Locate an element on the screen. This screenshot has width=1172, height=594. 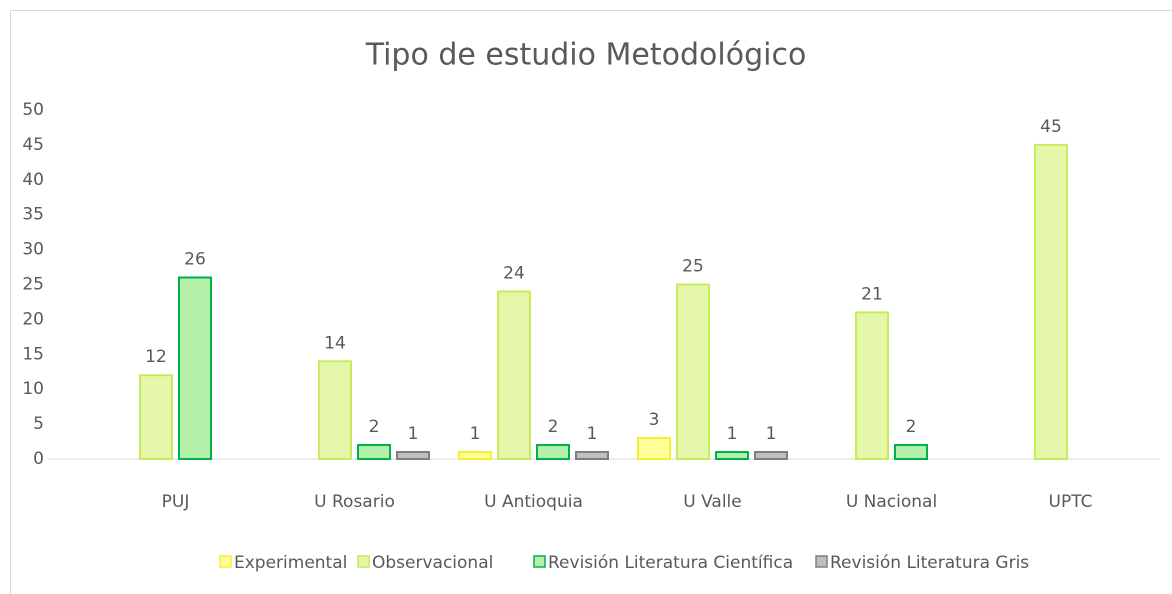
x-tick-label: U Valle is located at coordinates (712, 502).